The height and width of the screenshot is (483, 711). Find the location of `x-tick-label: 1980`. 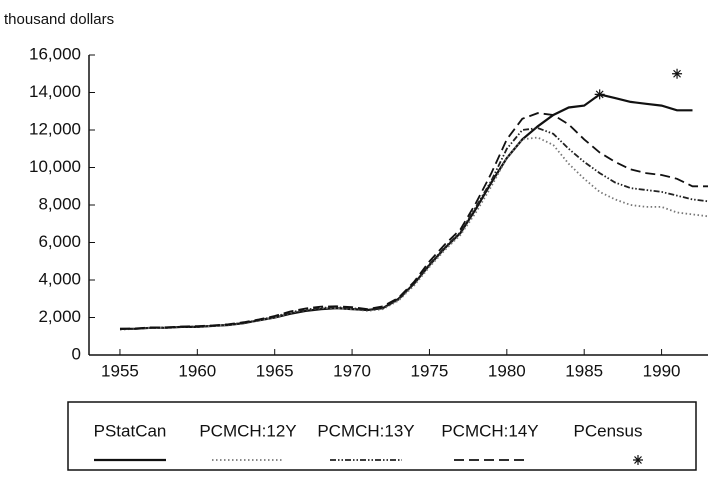

x-tick-label: 1980 is located at coordinates (507, 370).